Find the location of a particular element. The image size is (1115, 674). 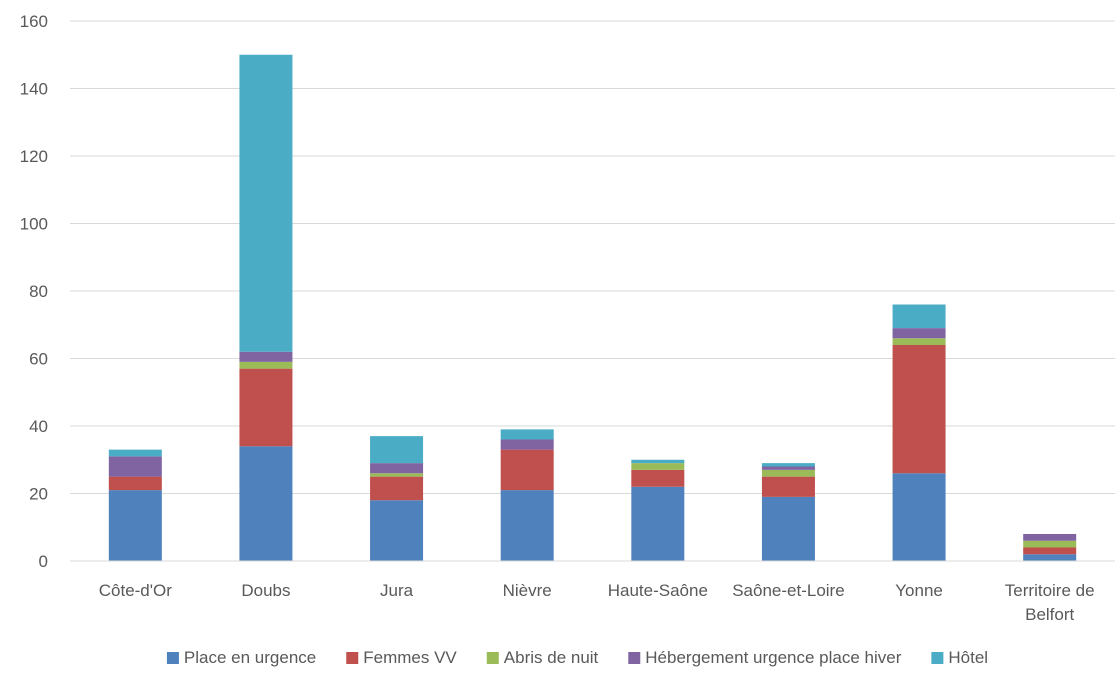

x-tick-label: Territoire de is located at coordinates (1050, 590).